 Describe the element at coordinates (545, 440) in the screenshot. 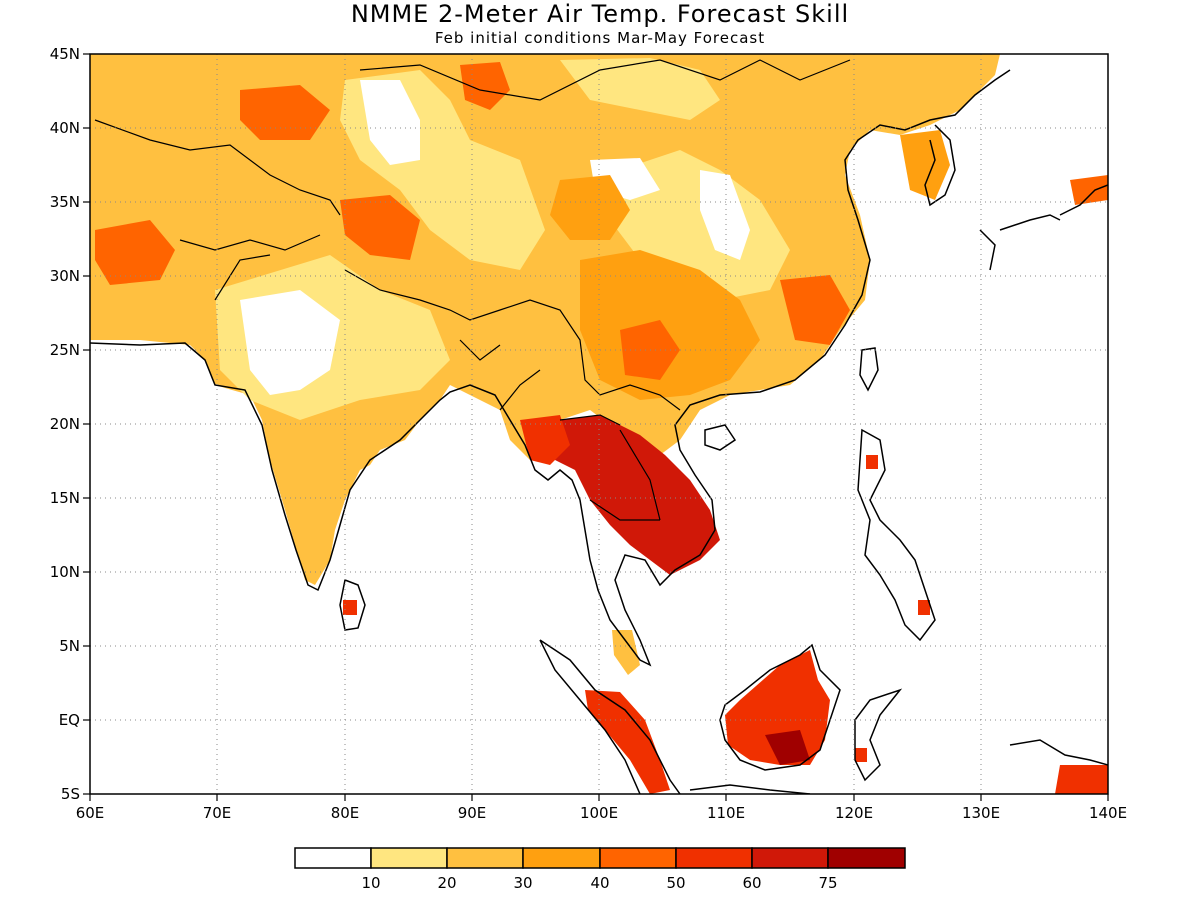

I see `skill-patch-myanmar` at that location.